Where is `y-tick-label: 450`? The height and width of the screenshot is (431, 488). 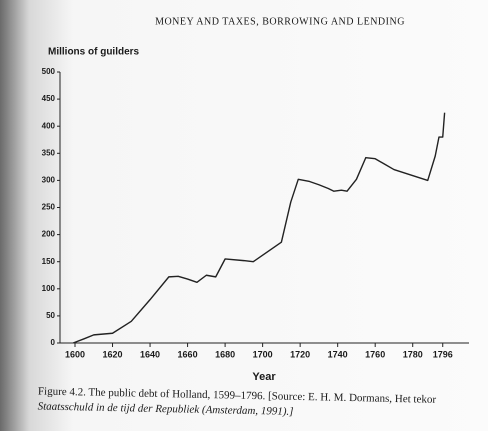 y-tick-label: 450 is located at coordinates (49, 98).